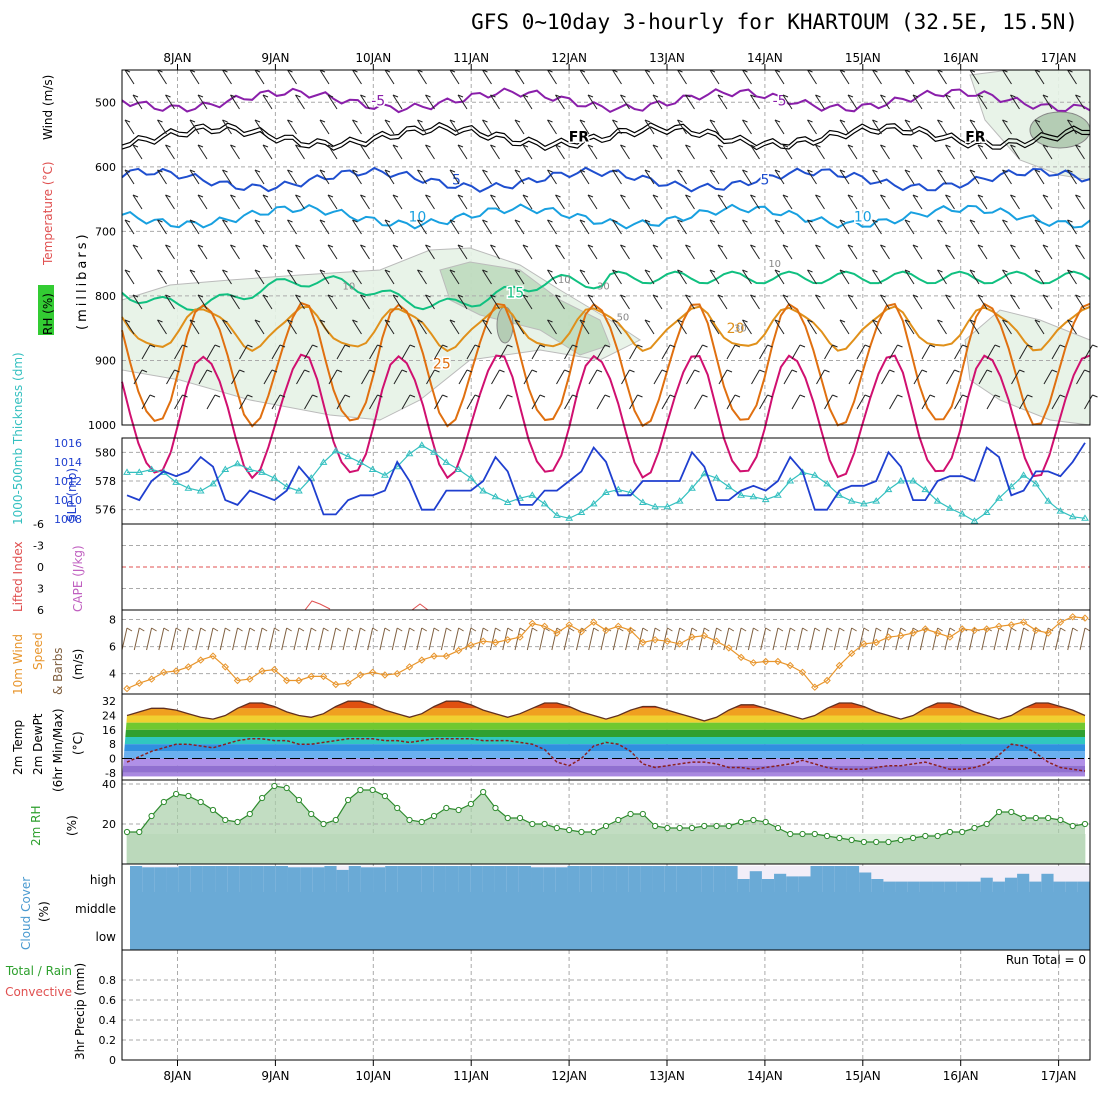  Describe the element at coordinates (68, 462) in the screenshot. I see `slp-tick-label: 1014` at that location.